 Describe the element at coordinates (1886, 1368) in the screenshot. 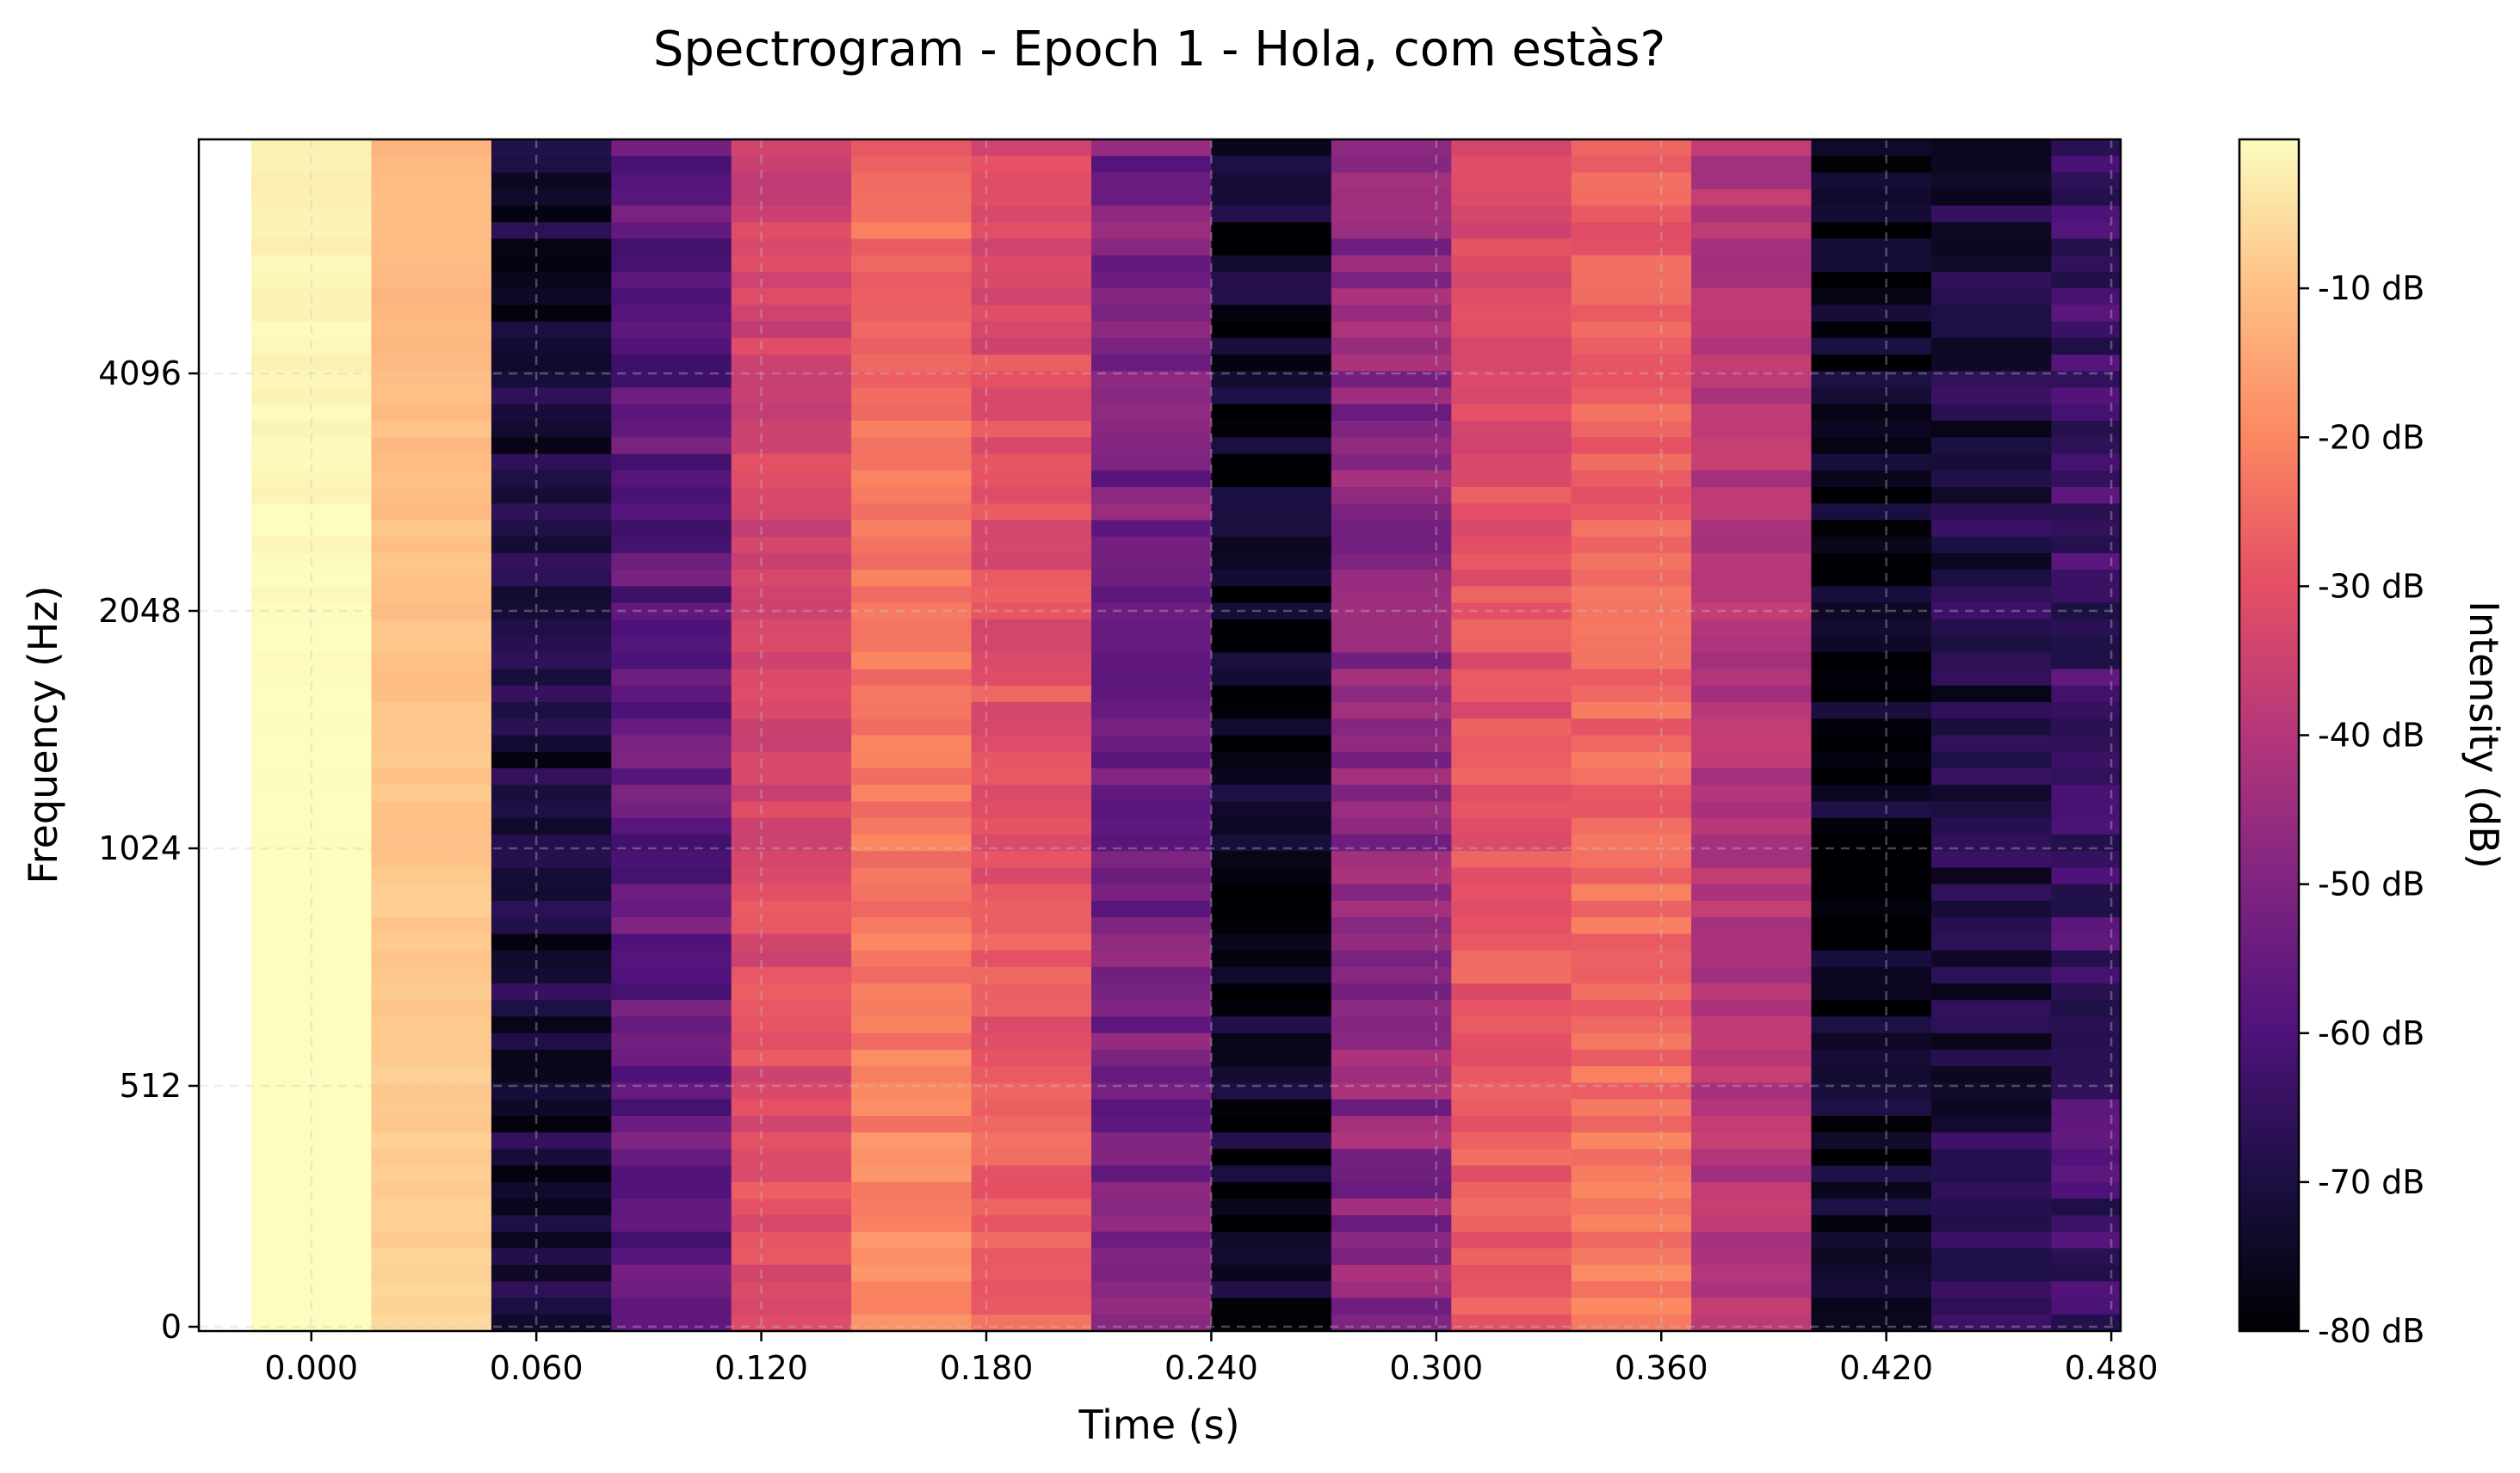

I see `x-tick-label: 0.420` at that location.